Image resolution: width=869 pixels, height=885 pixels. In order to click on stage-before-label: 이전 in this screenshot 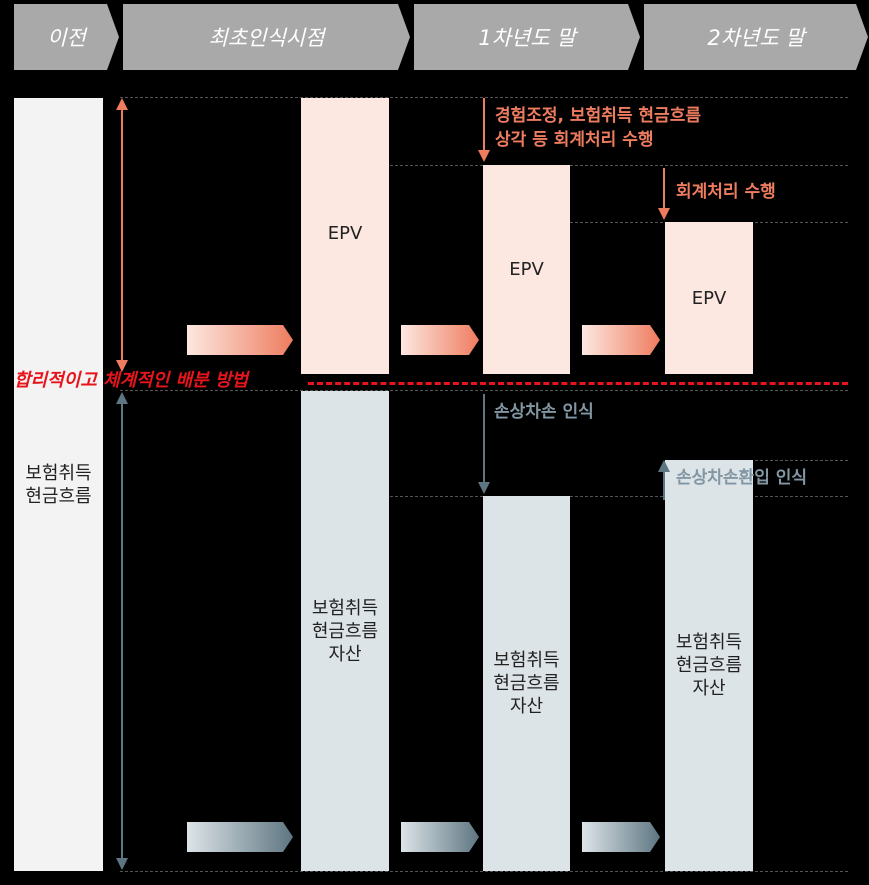, I will do `click(66, 38)`.